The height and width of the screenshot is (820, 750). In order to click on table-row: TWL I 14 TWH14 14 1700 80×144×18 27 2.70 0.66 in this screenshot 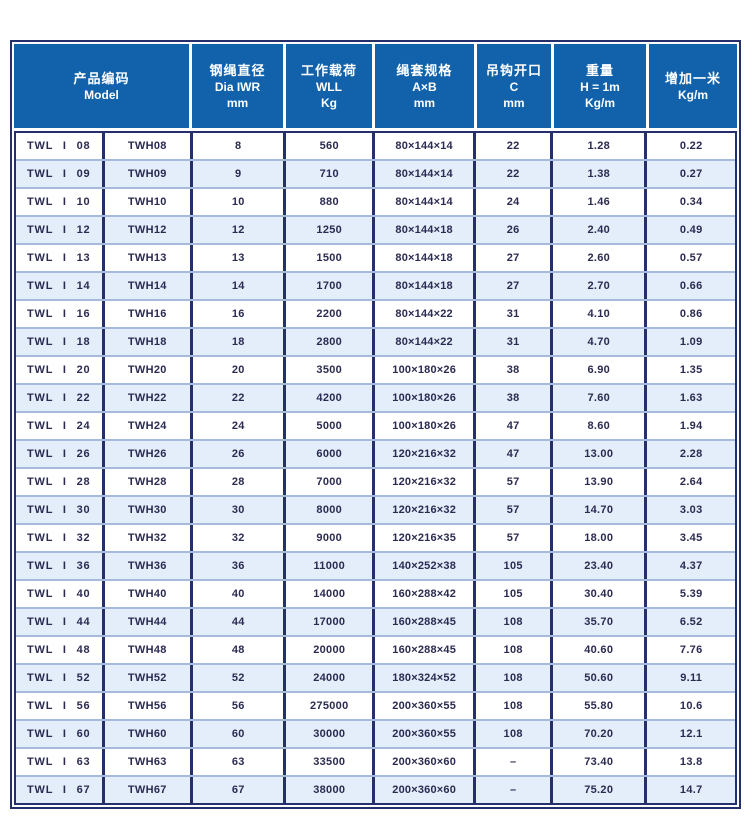, I will do `click(375, 287)`.